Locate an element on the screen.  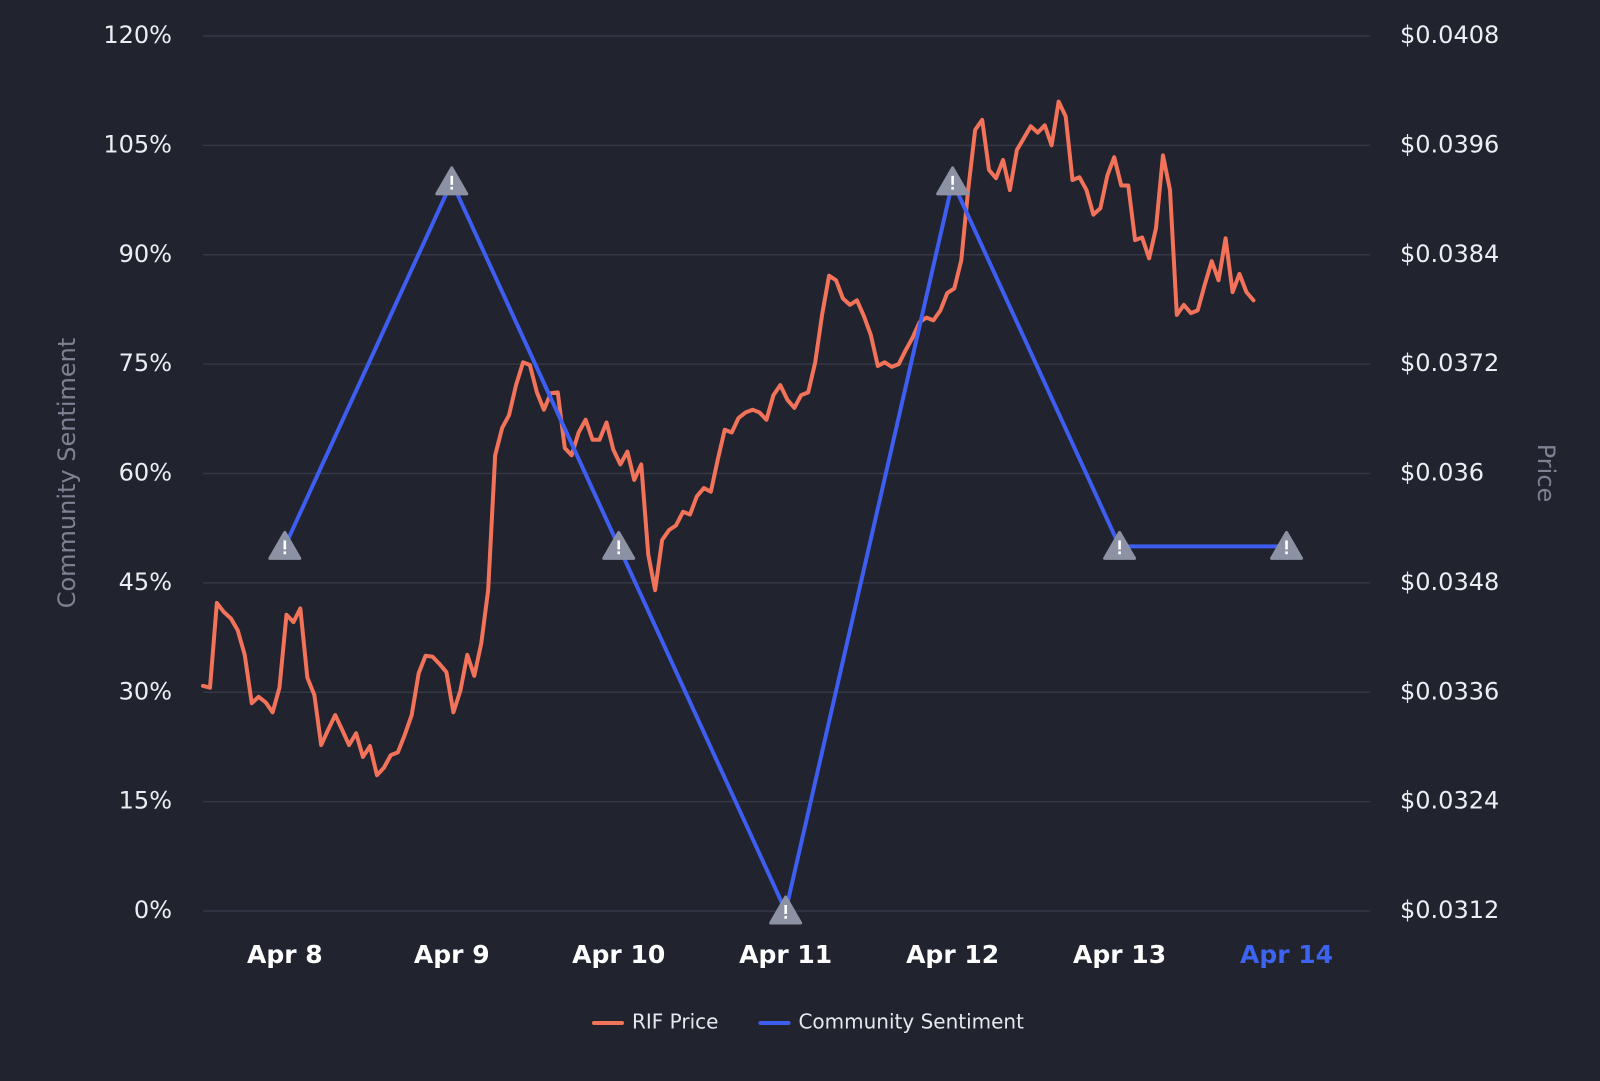
legend-label: Community Sentiment is located at coordinates (911, 1022).